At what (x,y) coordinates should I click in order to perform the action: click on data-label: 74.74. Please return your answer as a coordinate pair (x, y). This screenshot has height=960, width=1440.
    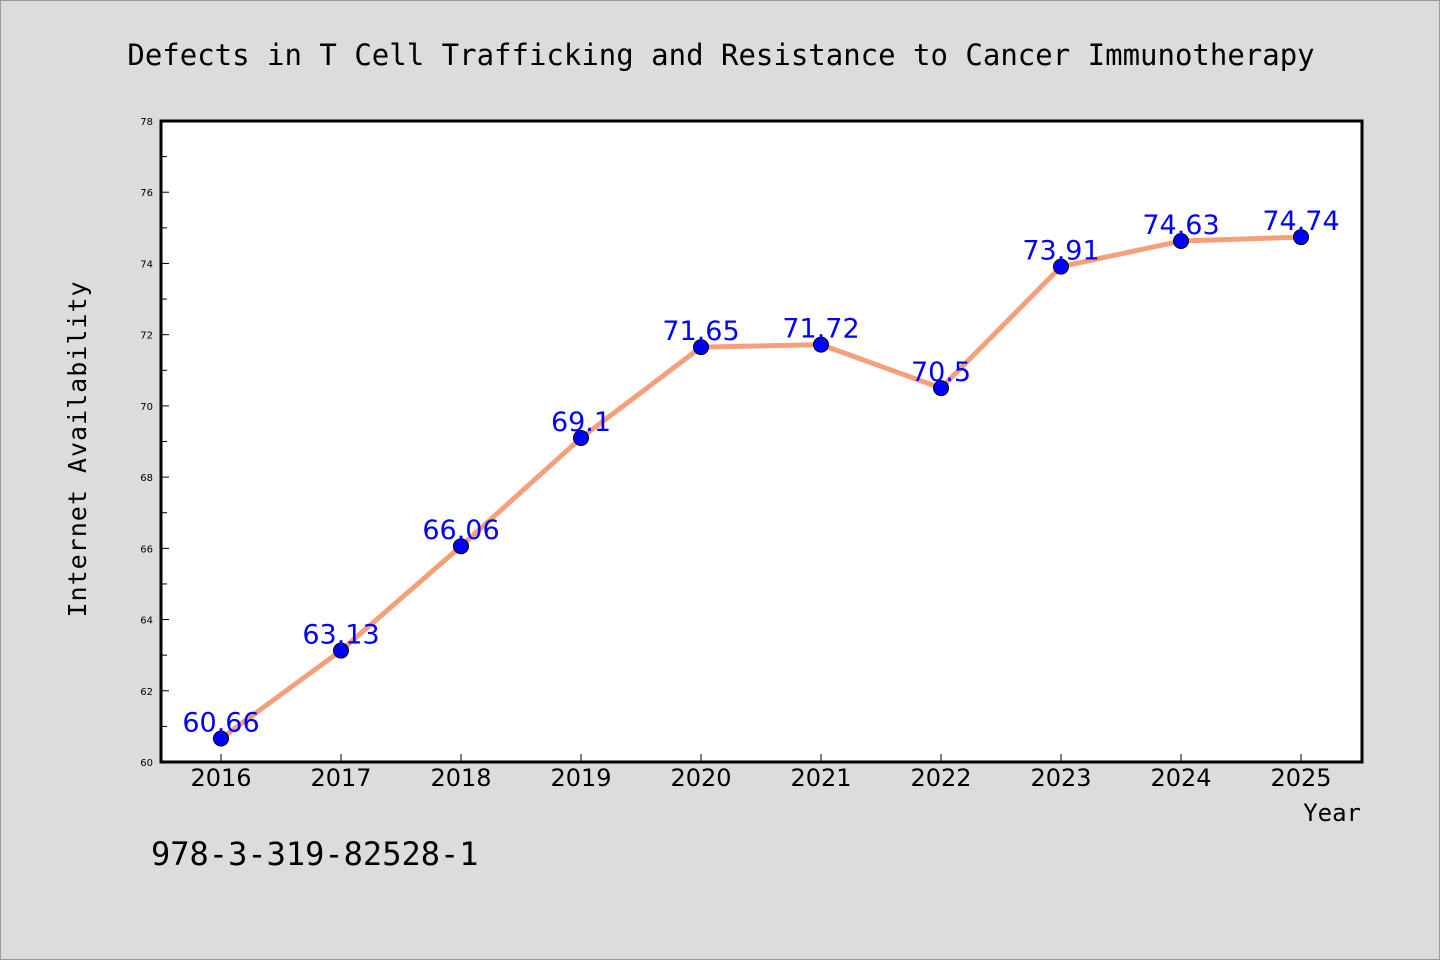
    Looking at the image, I should click on (1300, 221).